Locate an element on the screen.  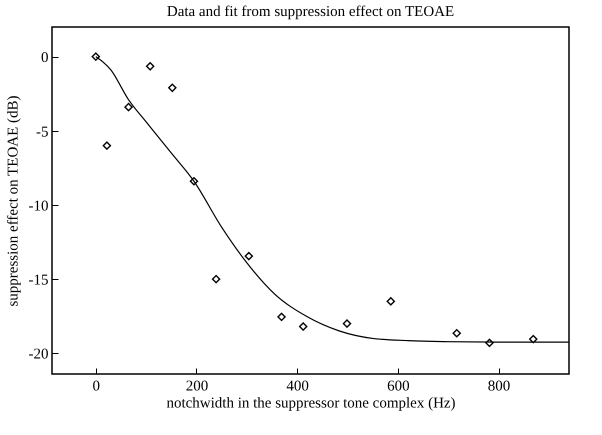
x-tick-label: 600 is located at coordinates (398, 386).